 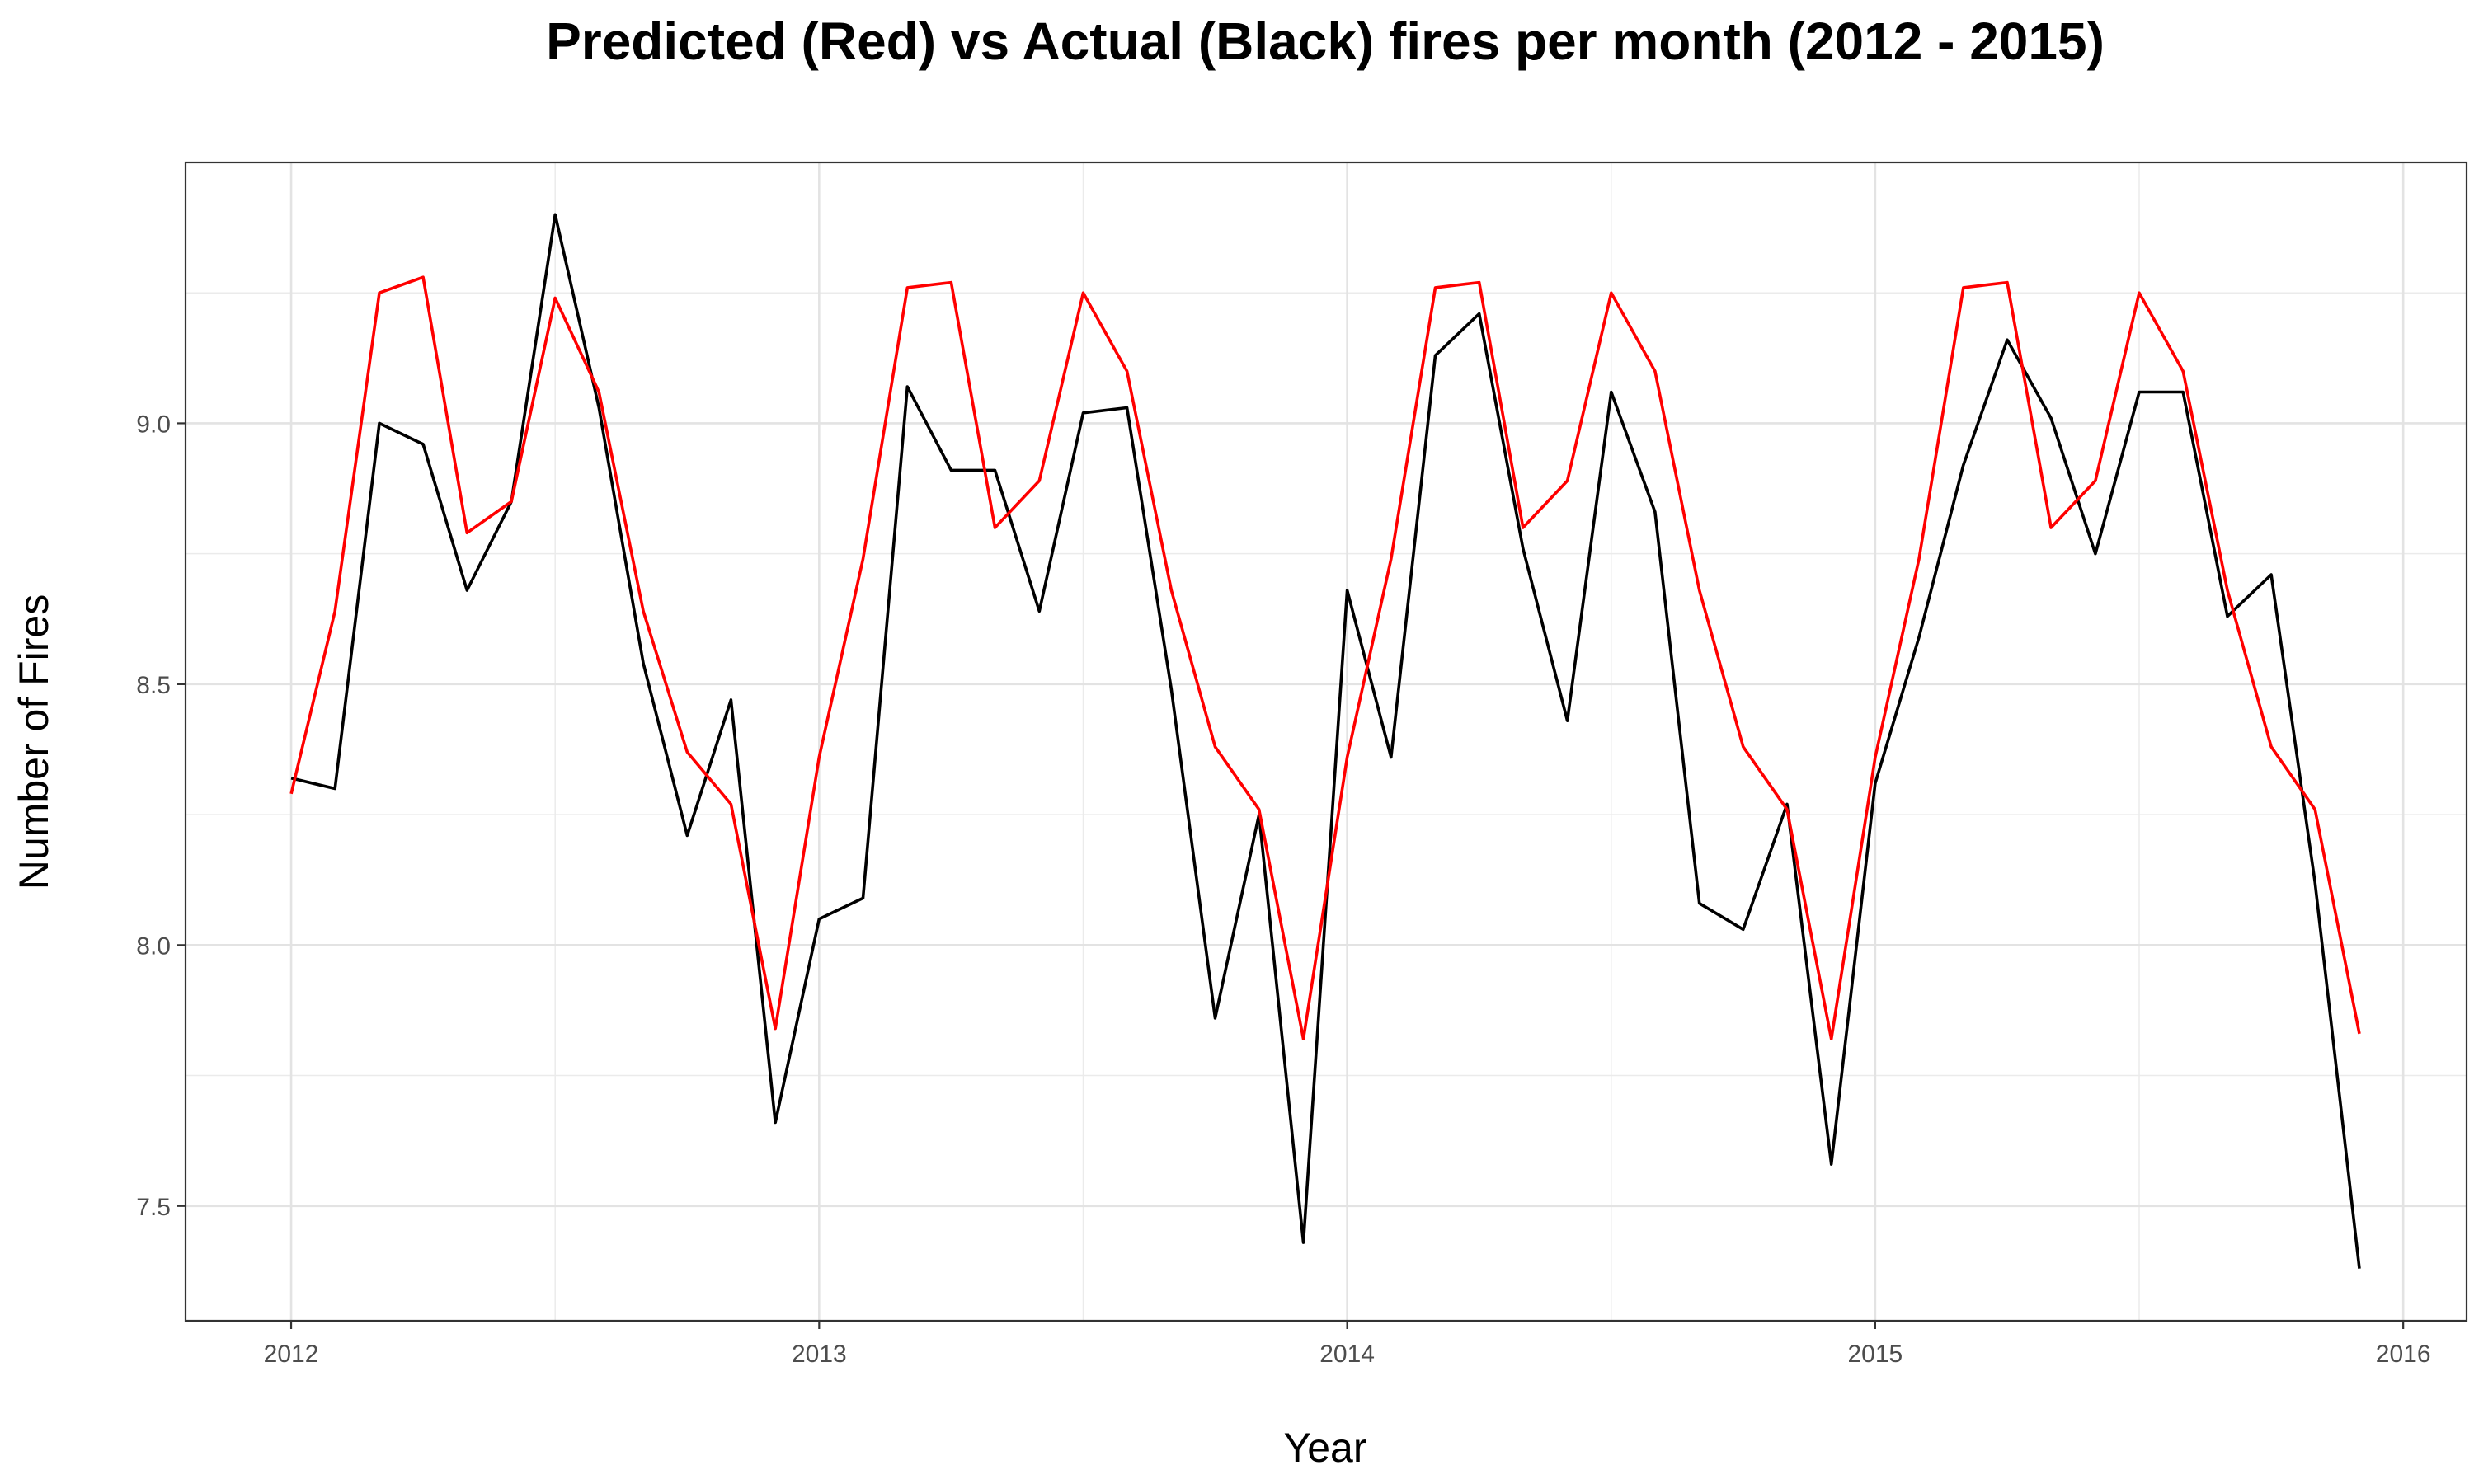 What do you see at coordinates (153, 424) in the screenshot?
I see `y-tick-label: 9.0` at bounding box center [153, 424].